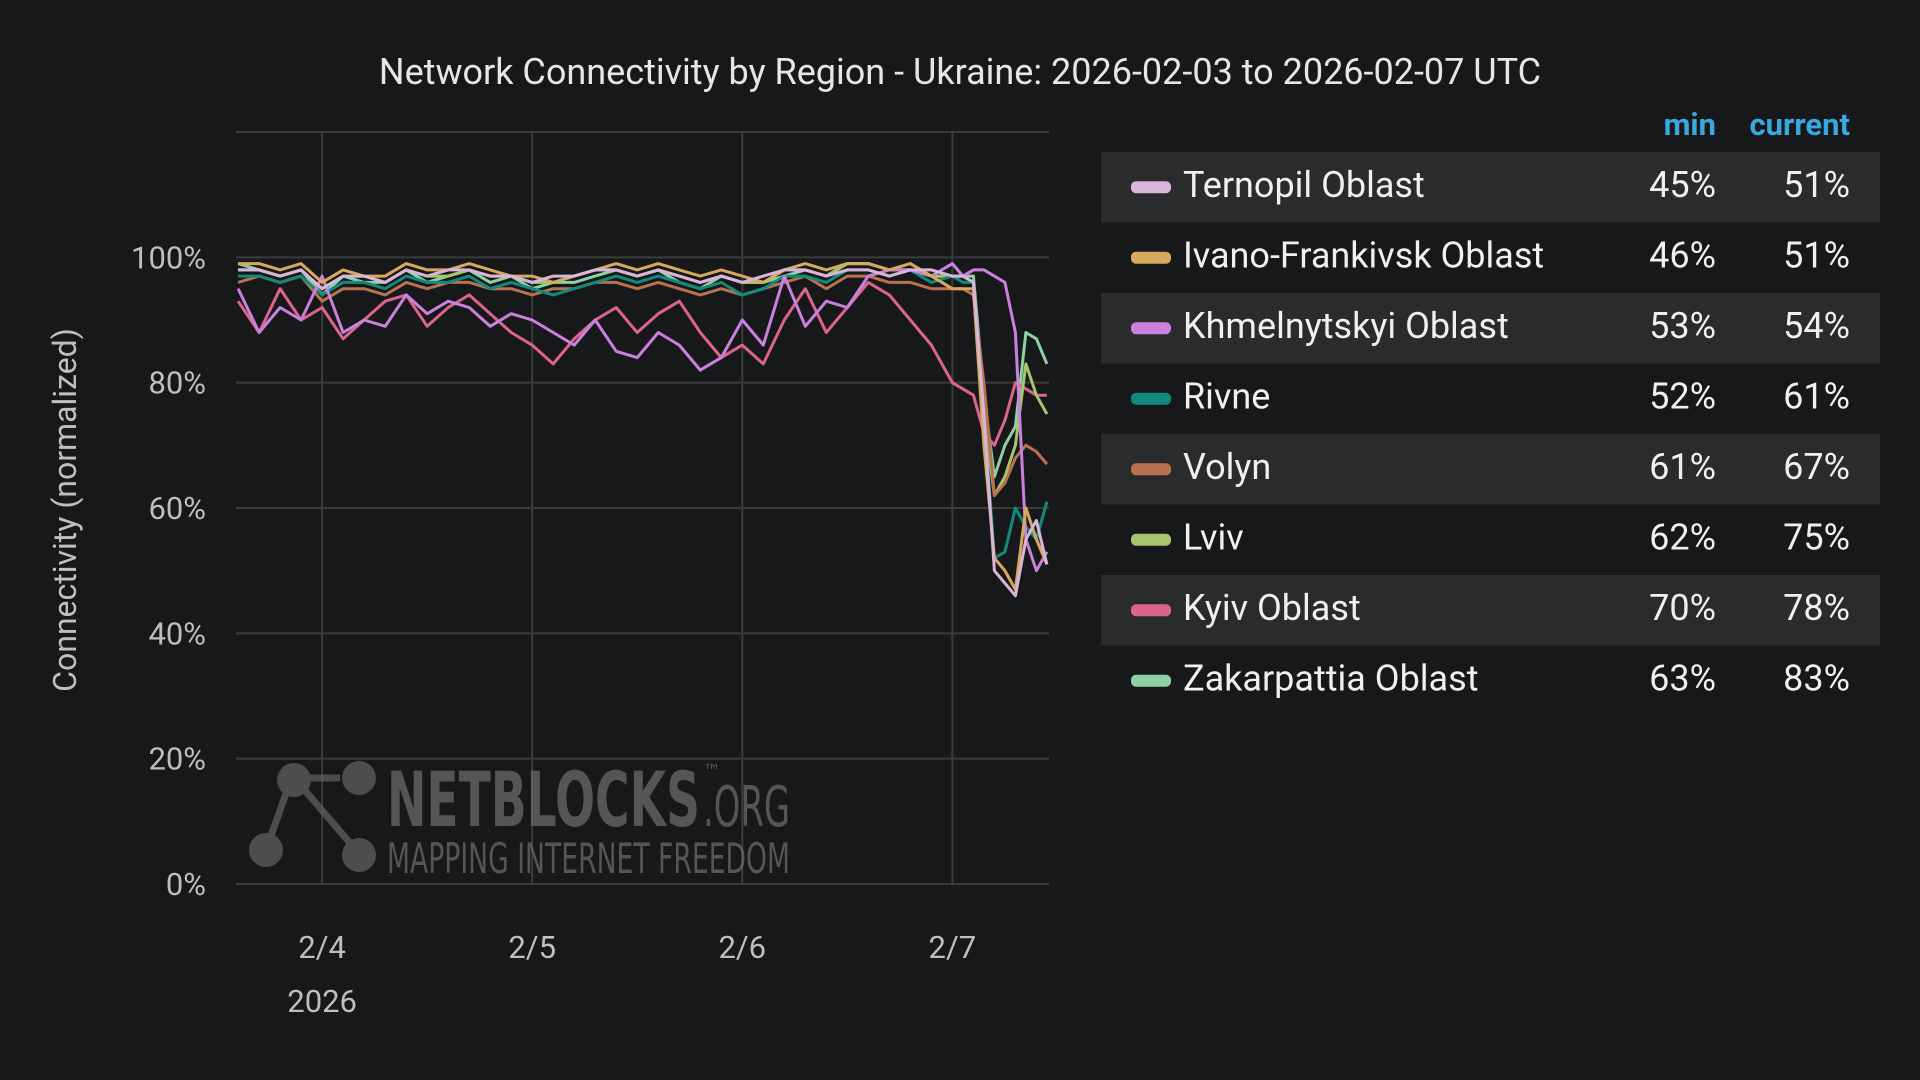 Image resolution: width=1920 pixels, height=1080 pixels. I want to click on legend-label: Zakarpattia Oblast, so click(1330, 678).